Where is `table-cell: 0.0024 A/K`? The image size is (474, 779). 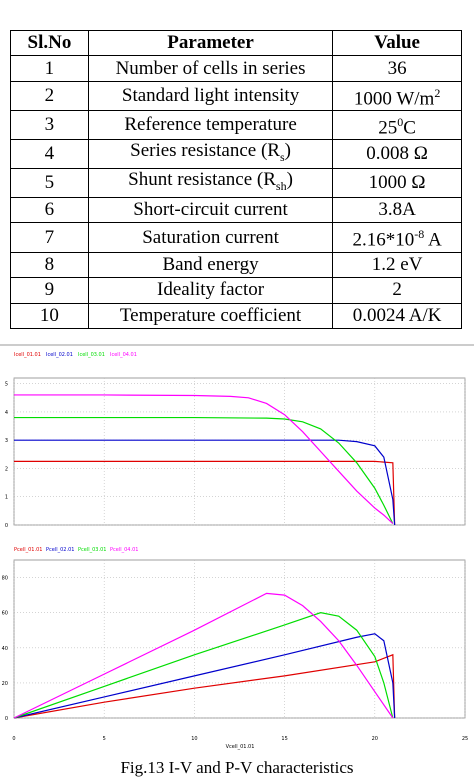
table-cell: 0.0024 A/K is located at coordinates (397, 315).